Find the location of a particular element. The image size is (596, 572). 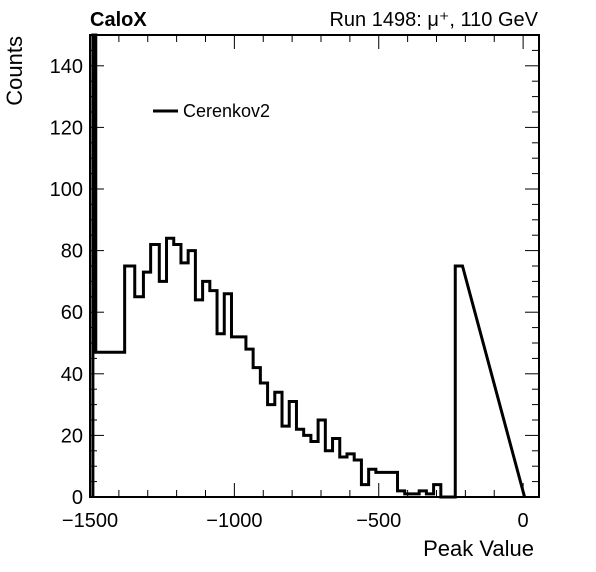

y-tick-label: 120 is located at coordinates (66, 128).